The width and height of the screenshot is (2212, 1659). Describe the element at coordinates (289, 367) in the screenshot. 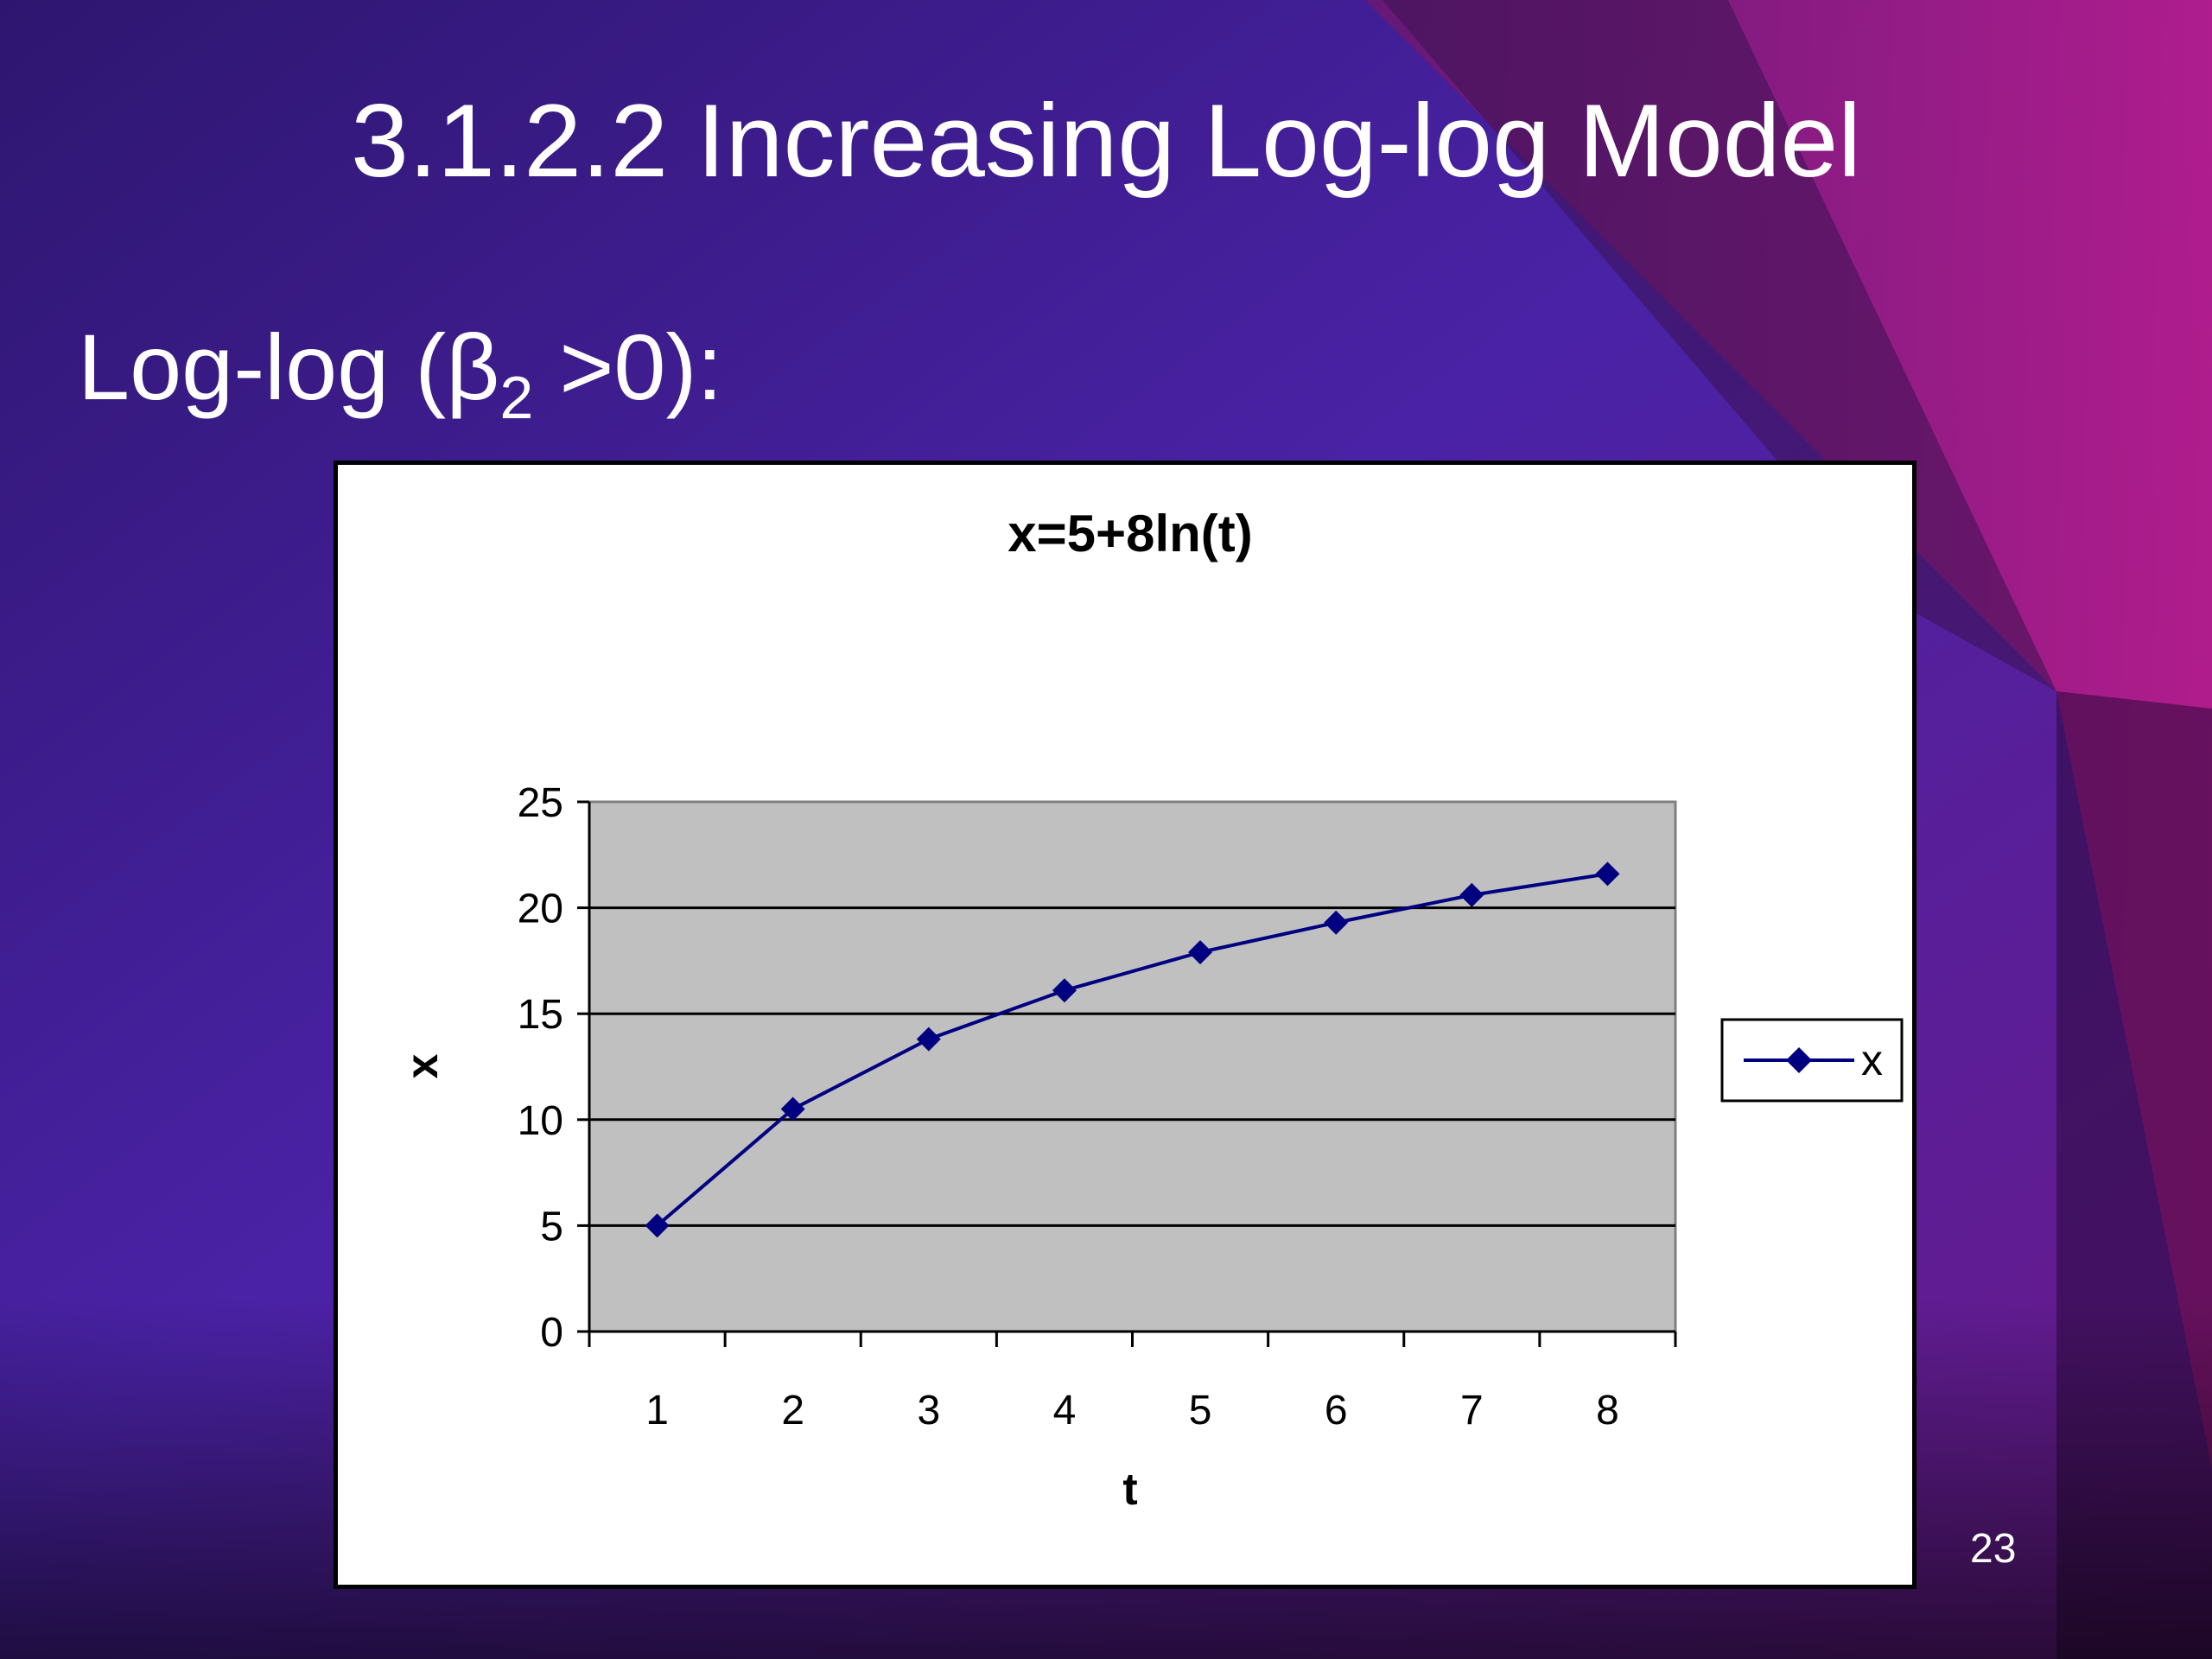

I see `subtitle-main: Log-log (β` at that location.